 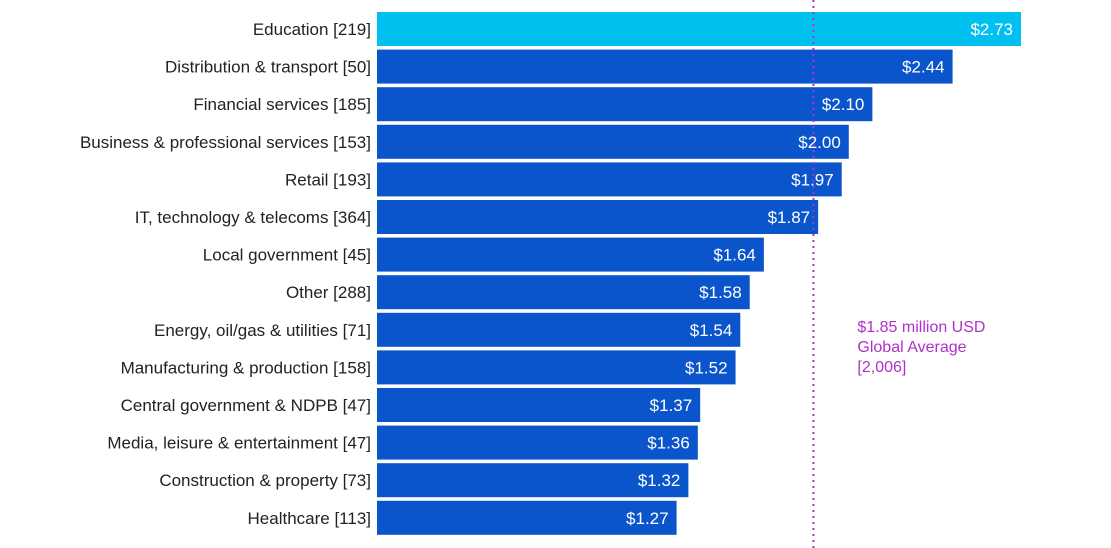 I want to click on value-label: $2.73, so click(x=991, y=29).